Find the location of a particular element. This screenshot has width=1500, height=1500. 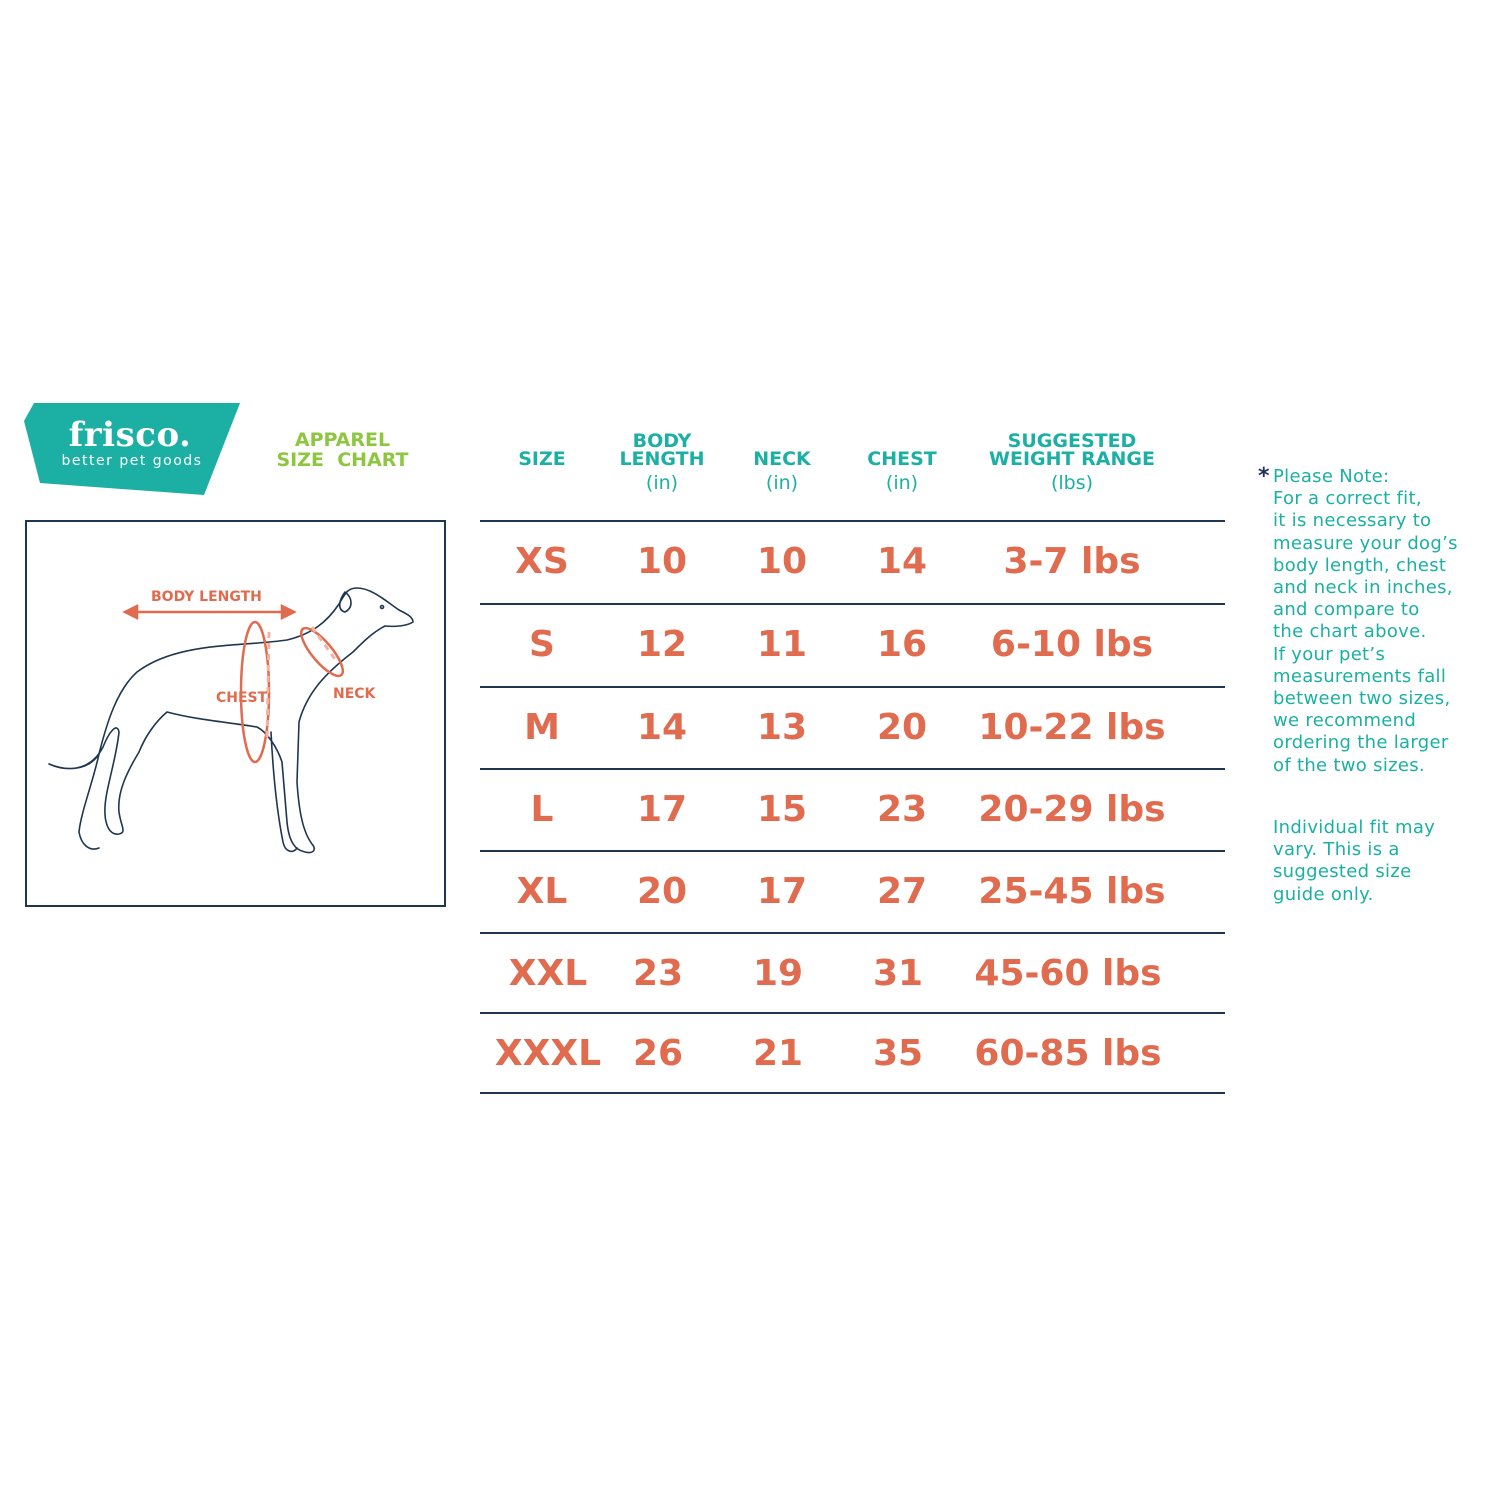

note-line: it is necessary to is located at coordinates (1352, 521).